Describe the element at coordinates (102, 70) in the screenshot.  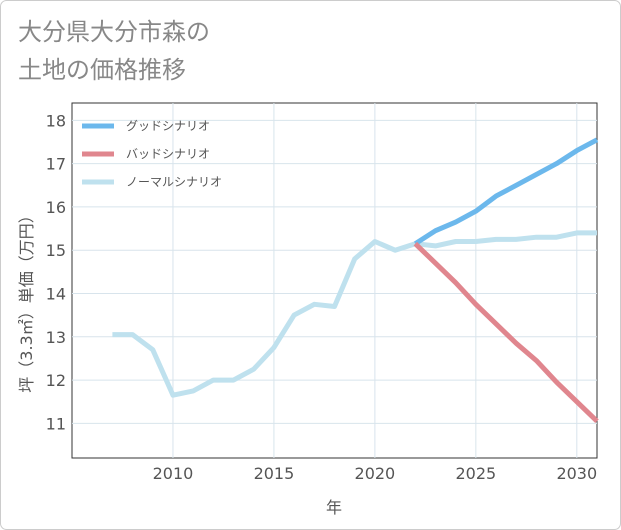
I see `chart-title-line-2: 土地の価格推移` at that location.